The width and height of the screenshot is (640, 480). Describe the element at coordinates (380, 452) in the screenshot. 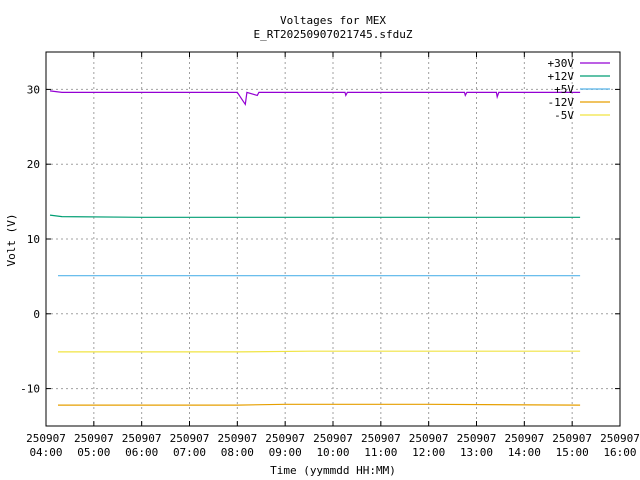

I see `x-tick-label-time: 11:00` at that location.